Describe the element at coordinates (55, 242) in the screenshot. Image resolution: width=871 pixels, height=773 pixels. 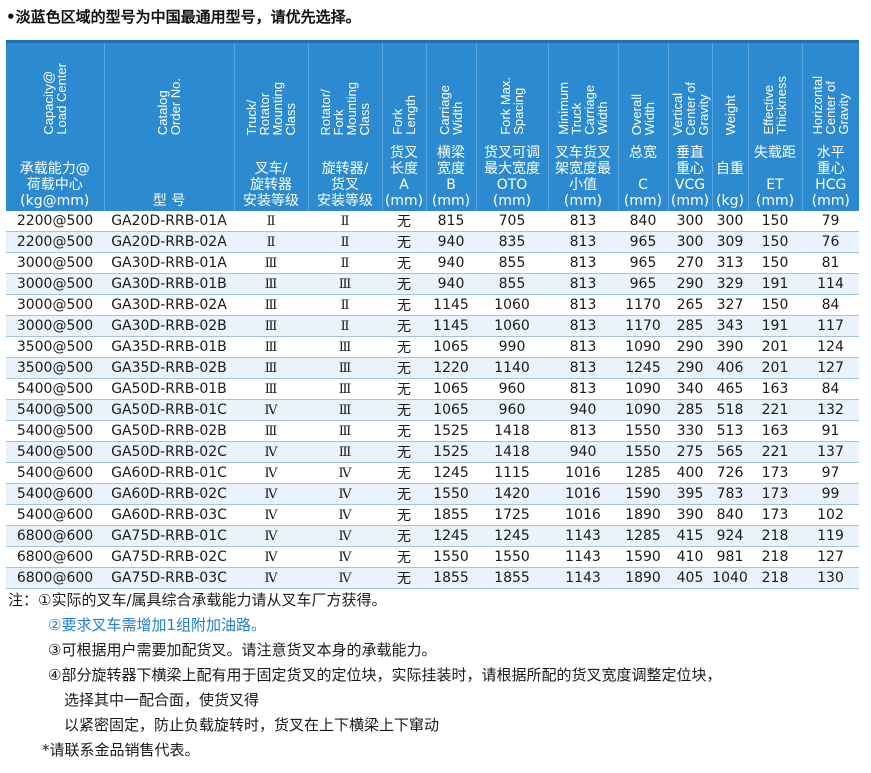
I see `table-cell: 2200@500` at that location.